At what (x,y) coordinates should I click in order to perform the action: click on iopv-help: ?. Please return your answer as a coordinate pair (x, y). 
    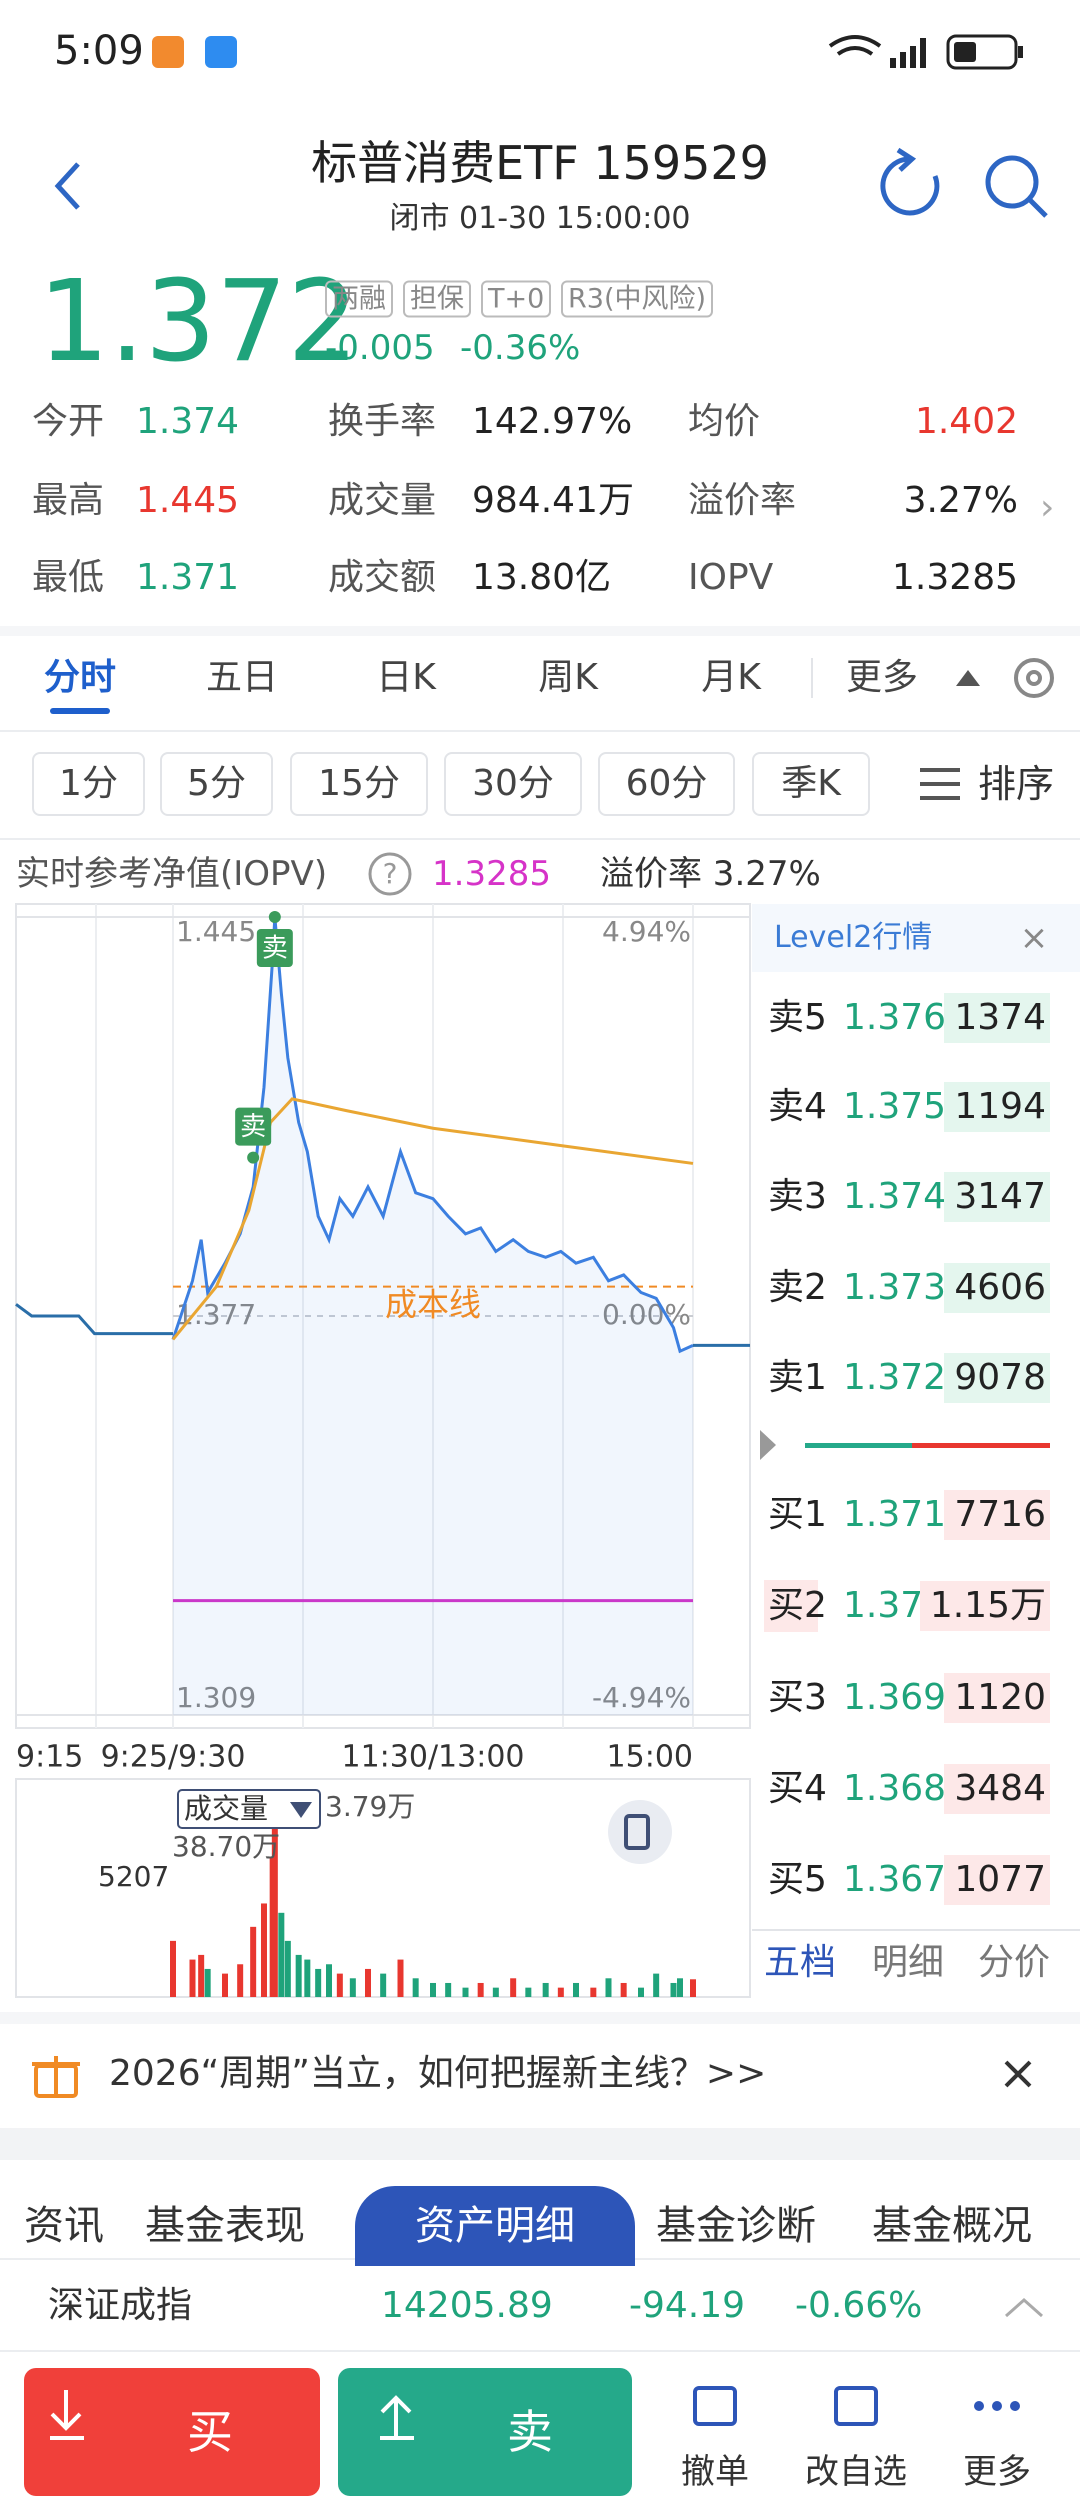
    Looking at the image, I should click on (390, 873).